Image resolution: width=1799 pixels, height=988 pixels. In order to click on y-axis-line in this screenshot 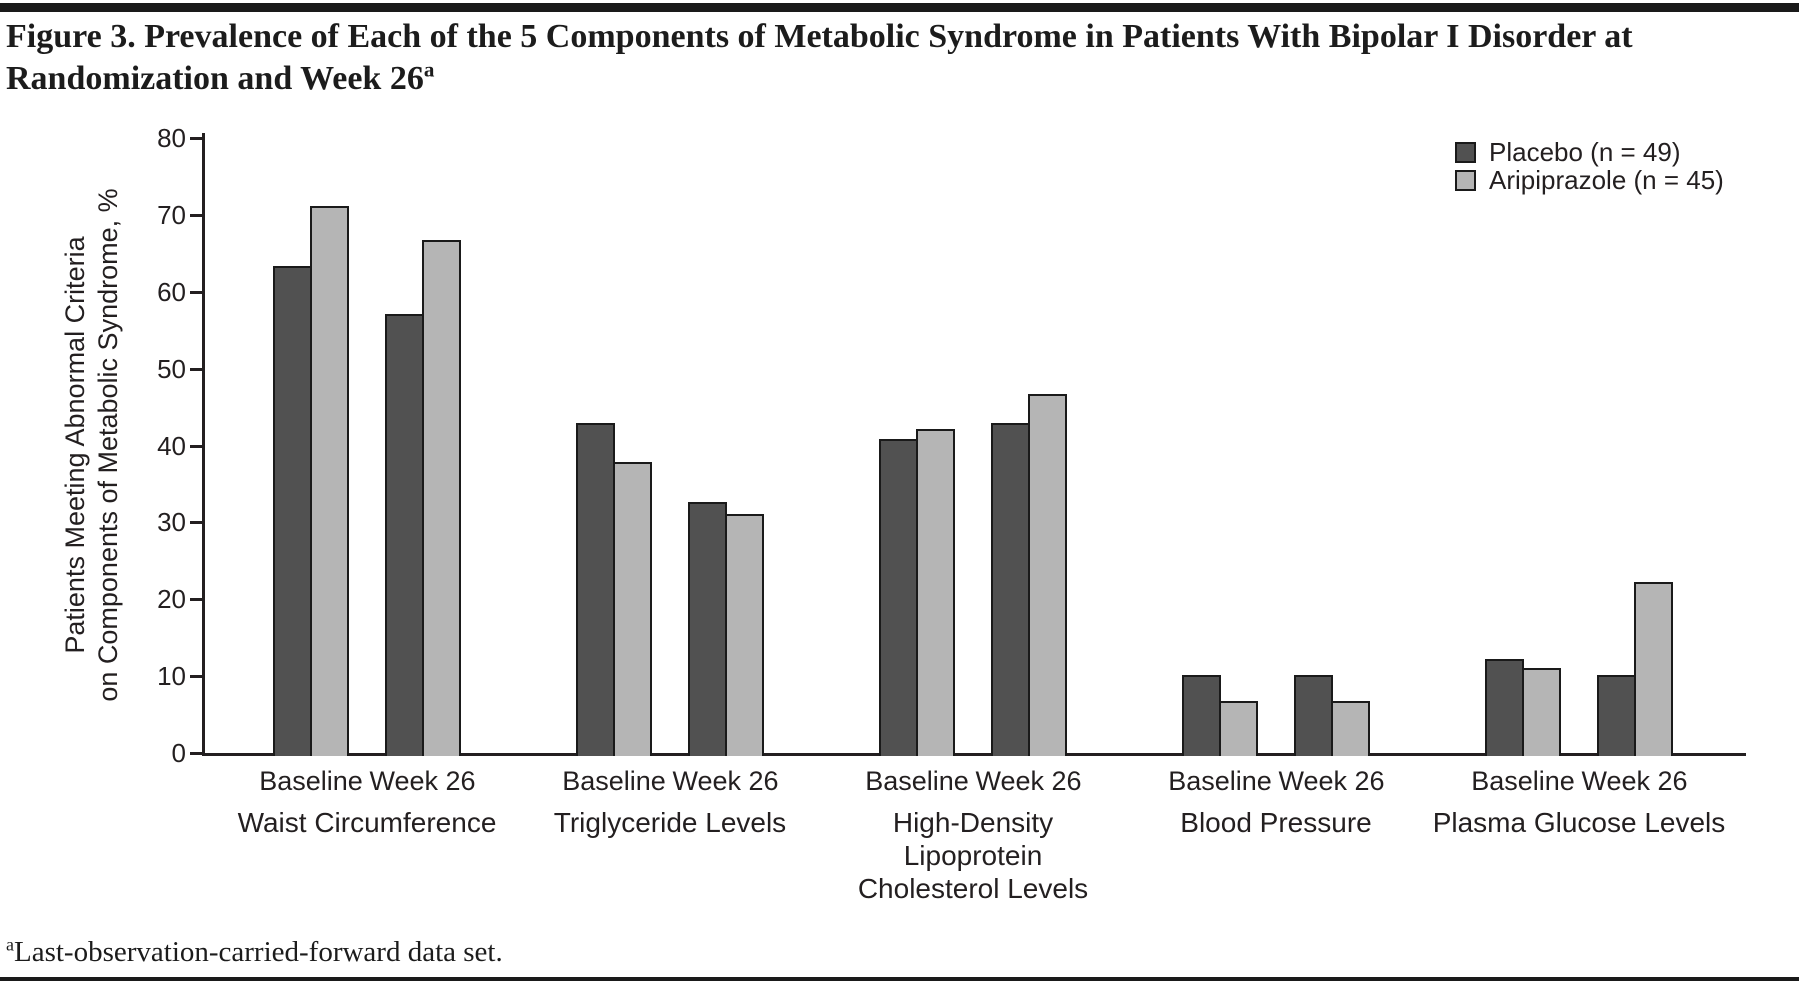, I will do `click(203, 444)`.